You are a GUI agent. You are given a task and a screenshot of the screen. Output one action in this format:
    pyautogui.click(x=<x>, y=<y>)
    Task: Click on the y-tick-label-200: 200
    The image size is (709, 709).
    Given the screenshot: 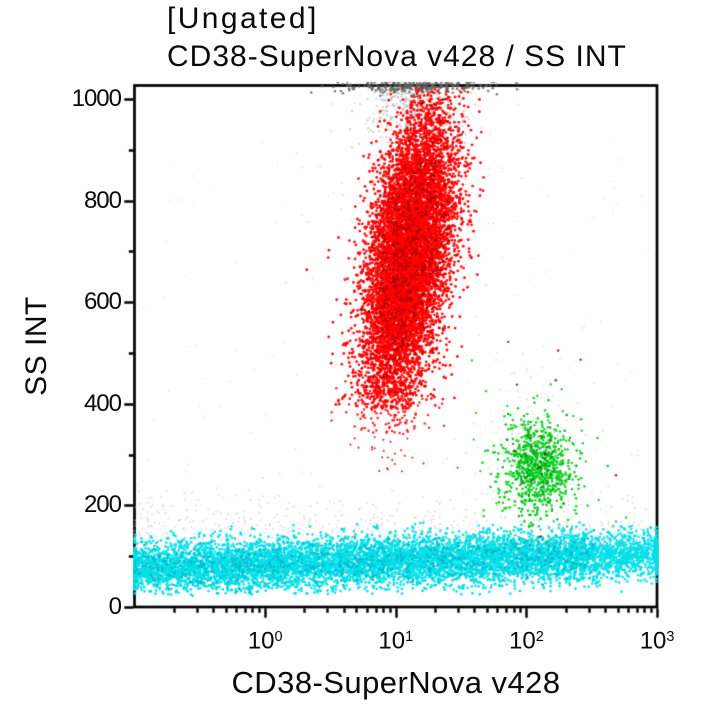 What is the action you would take?
    pyautogui.click(x=102, y=505)
    